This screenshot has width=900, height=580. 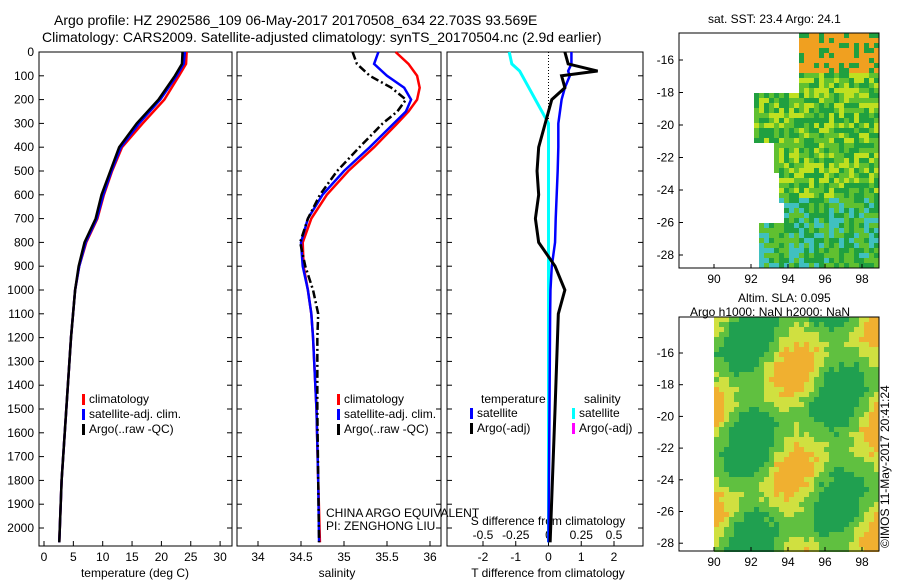 What do you see at coordinates (666, 190) in the screenshot?
I see `y-tick-label: -24` at bounding box center [666, 190].